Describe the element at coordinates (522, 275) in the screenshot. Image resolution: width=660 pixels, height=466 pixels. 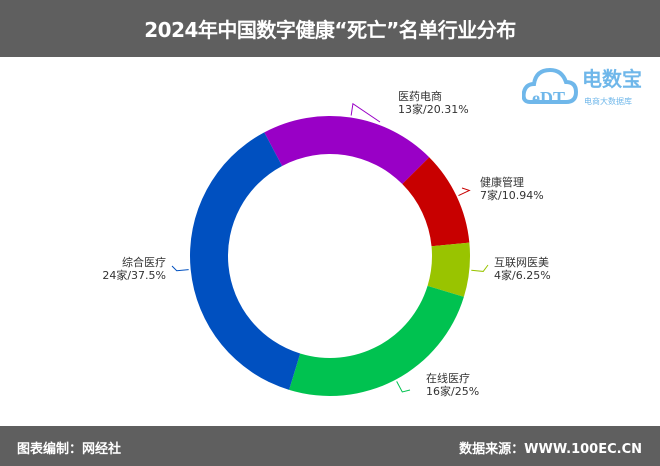
I see `slice-value-label: 4家/6.25%` at that location.